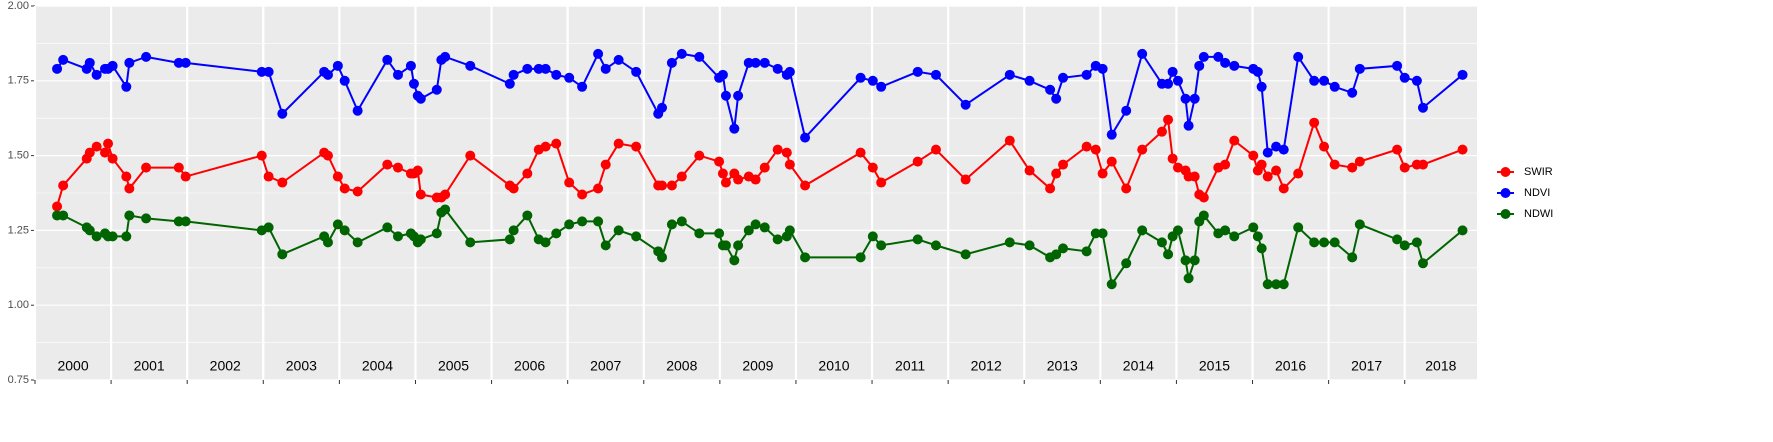 The image size is (1773, 442). I want to click on y-tick-label: 0.75, so click(18, 380).